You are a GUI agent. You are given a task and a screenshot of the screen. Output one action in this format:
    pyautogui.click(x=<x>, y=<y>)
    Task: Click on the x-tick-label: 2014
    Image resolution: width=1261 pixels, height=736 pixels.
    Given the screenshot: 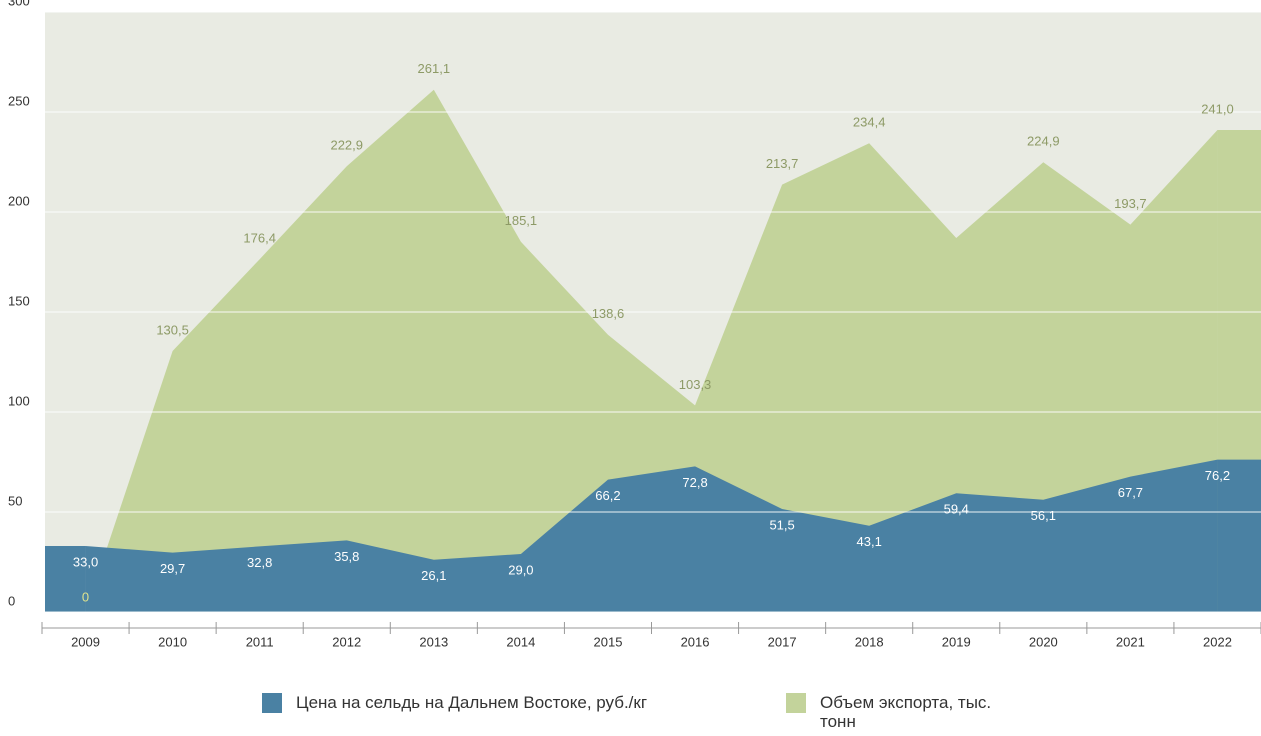 What is the action you would take?
    pyautogui.click(x=520, y=641)
    